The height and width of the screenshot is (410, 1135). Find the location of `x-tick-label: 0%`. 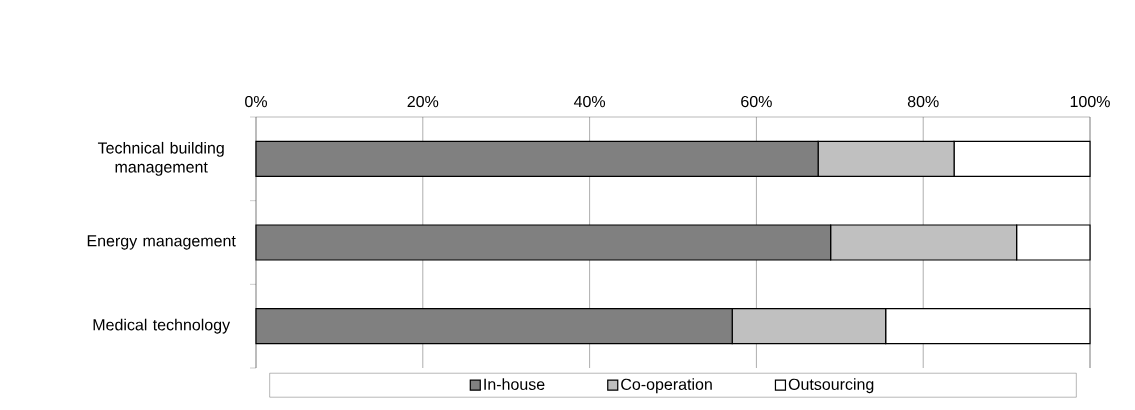

x-tick-label: 0% is located at coordinates (256, 101).